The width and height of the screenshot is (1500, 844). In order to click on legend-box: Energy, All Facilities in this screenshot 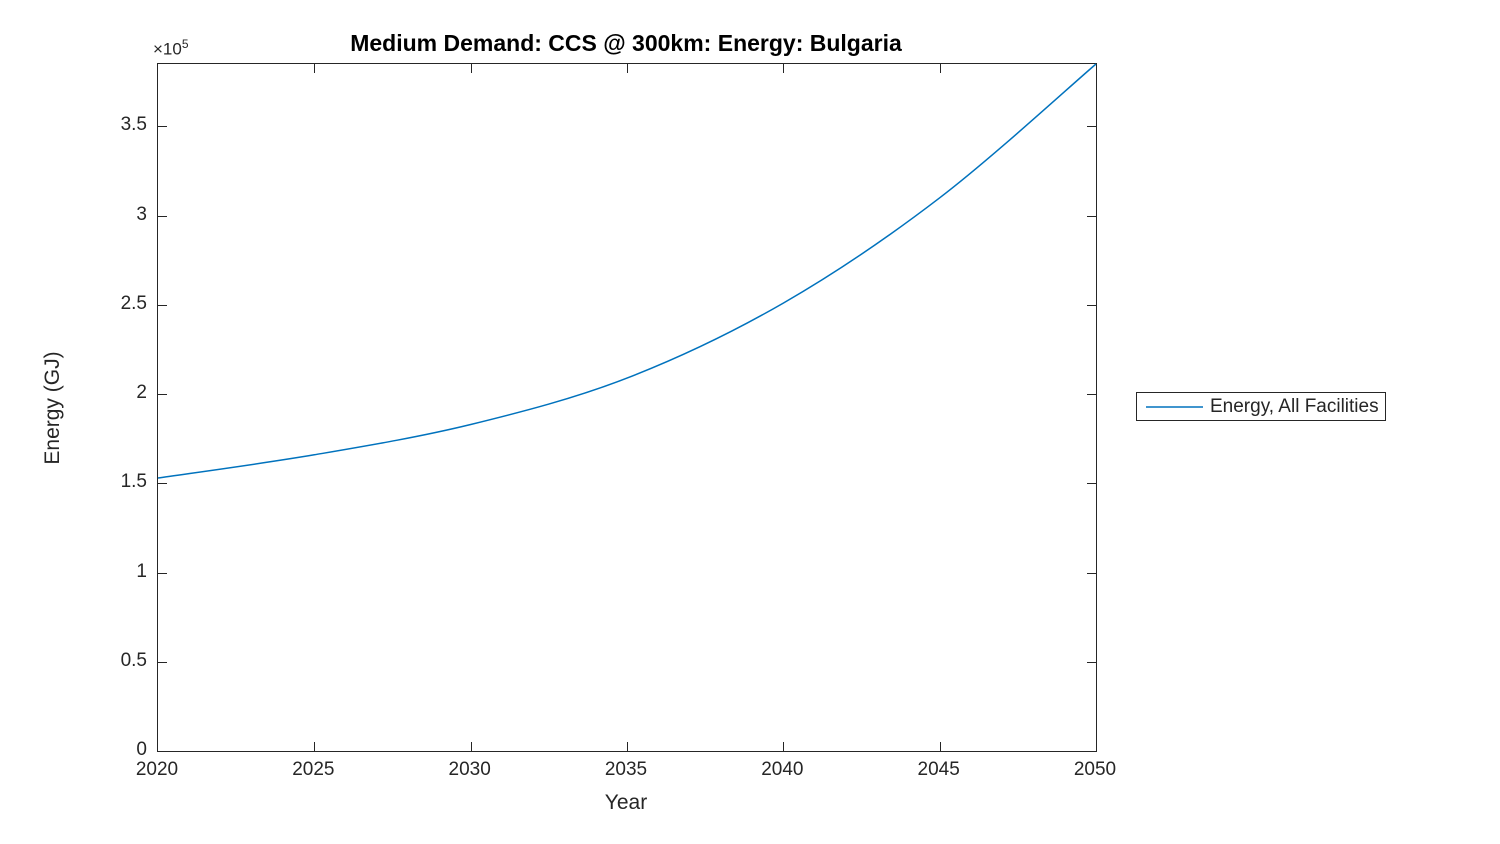, I will do `click(1261, 406)`.